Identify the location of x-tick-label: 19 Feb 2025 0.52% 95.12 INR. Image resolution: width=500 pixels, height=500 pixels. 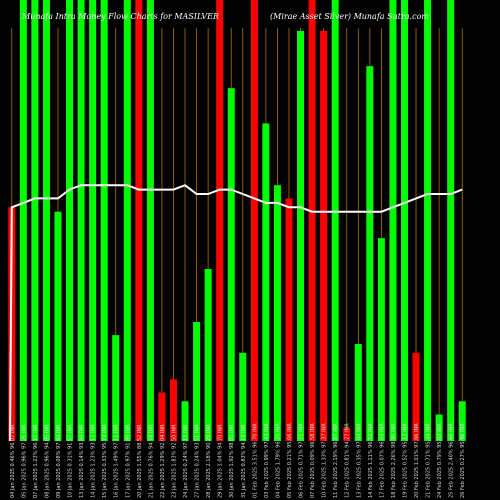
(405, 460).